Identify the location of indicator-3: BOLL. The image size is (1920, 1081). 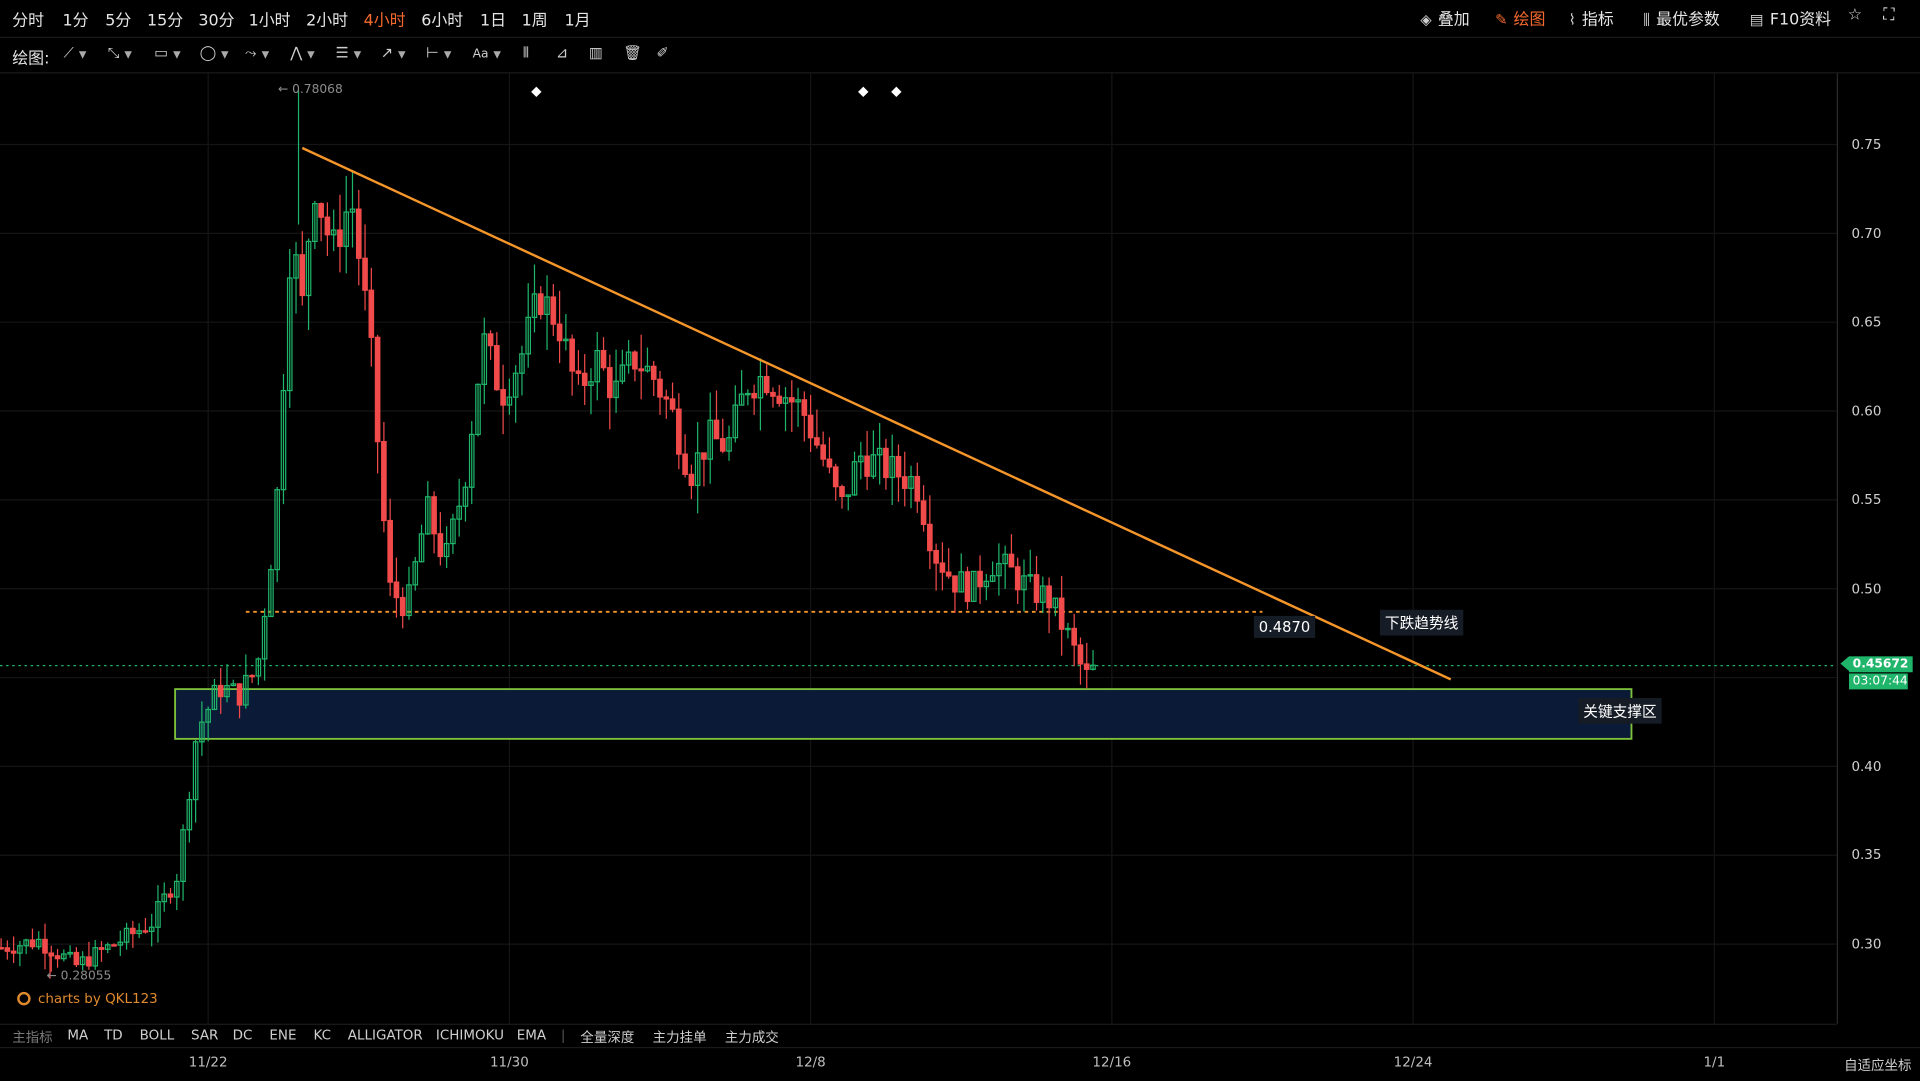
(157, 1035).